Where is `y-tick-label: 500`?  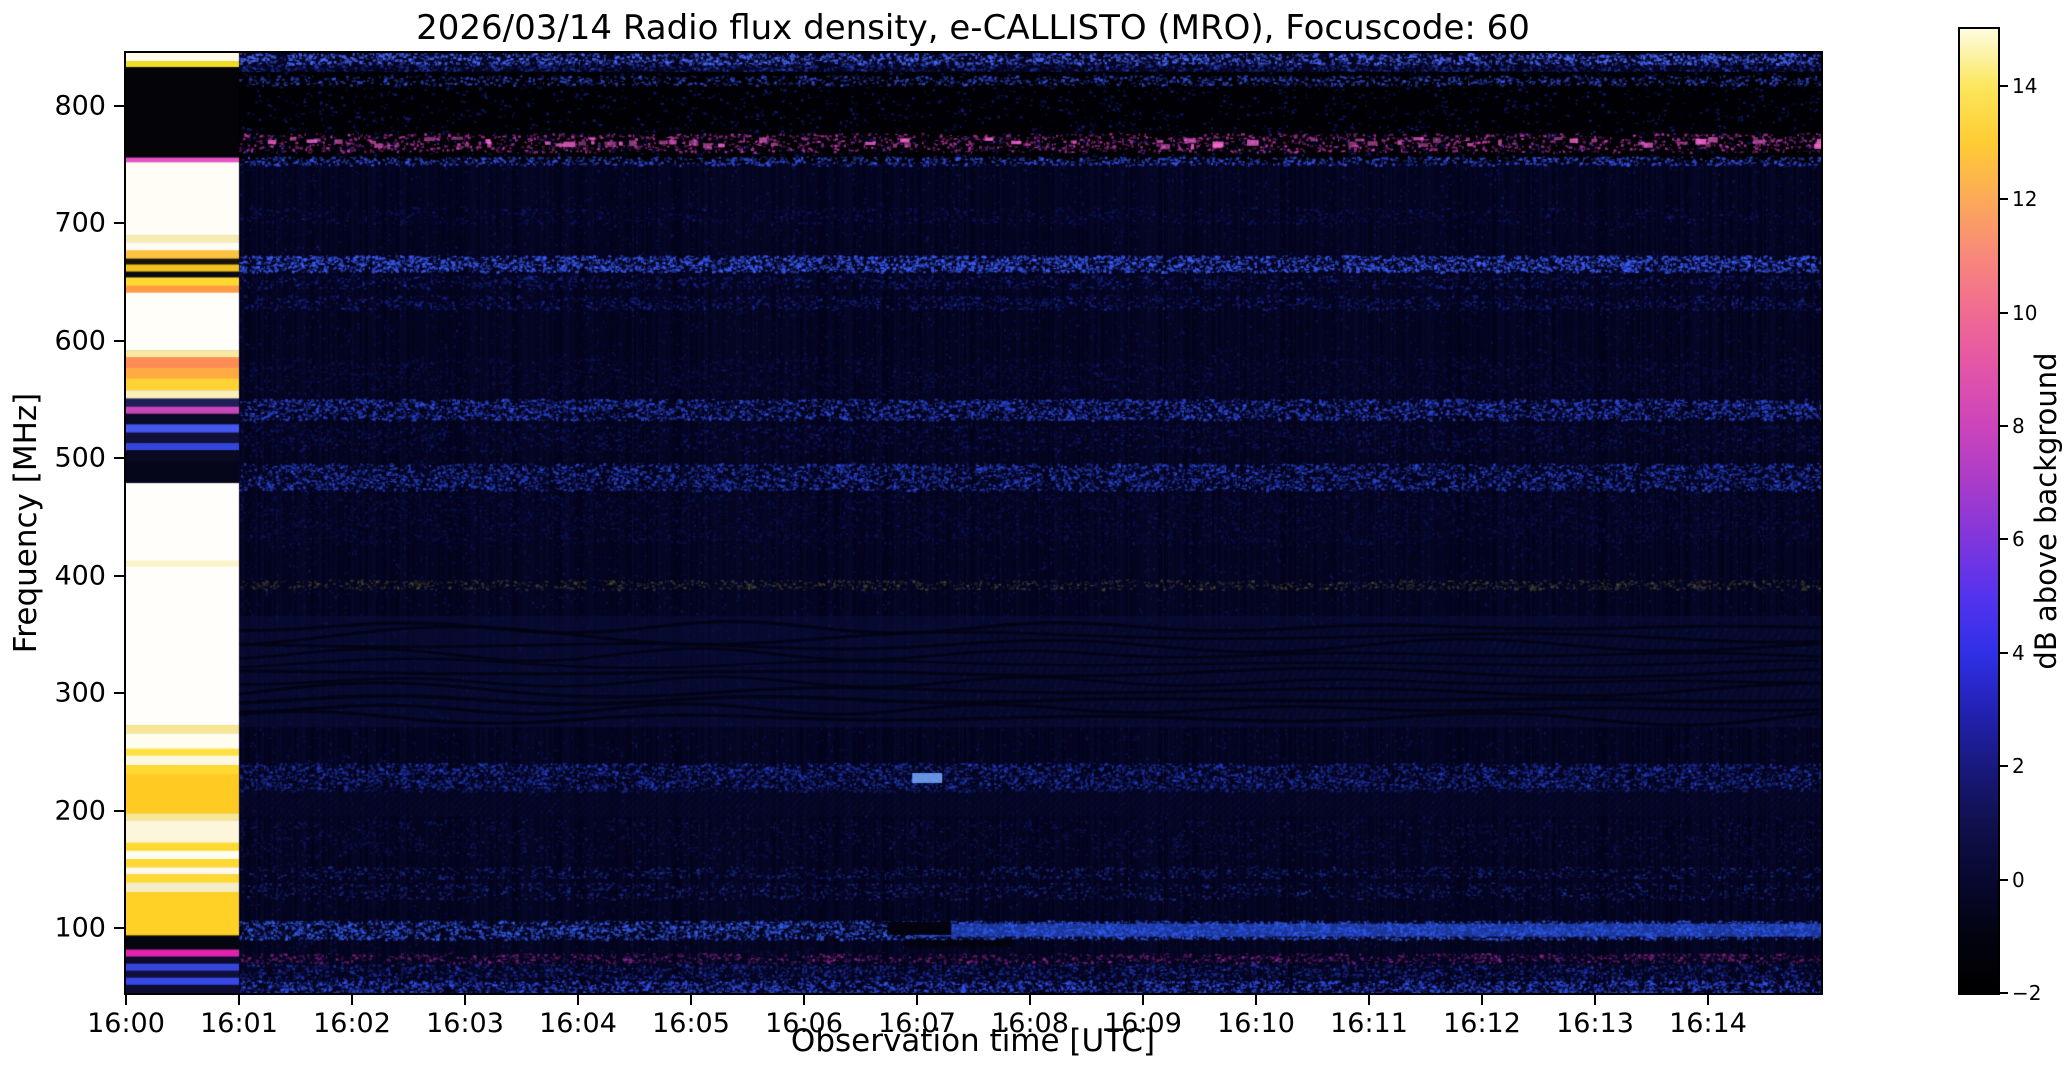 y-tick-label: 500 is located at coordinates (80, 458).